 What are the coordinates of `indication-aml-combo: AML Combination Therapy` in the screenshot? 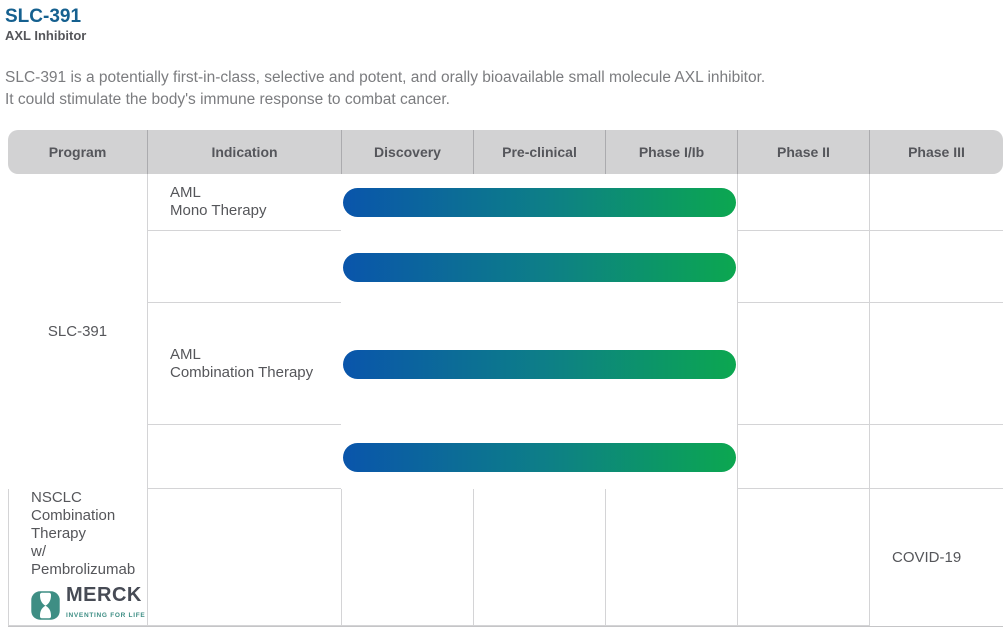 It's located at (244, 364).